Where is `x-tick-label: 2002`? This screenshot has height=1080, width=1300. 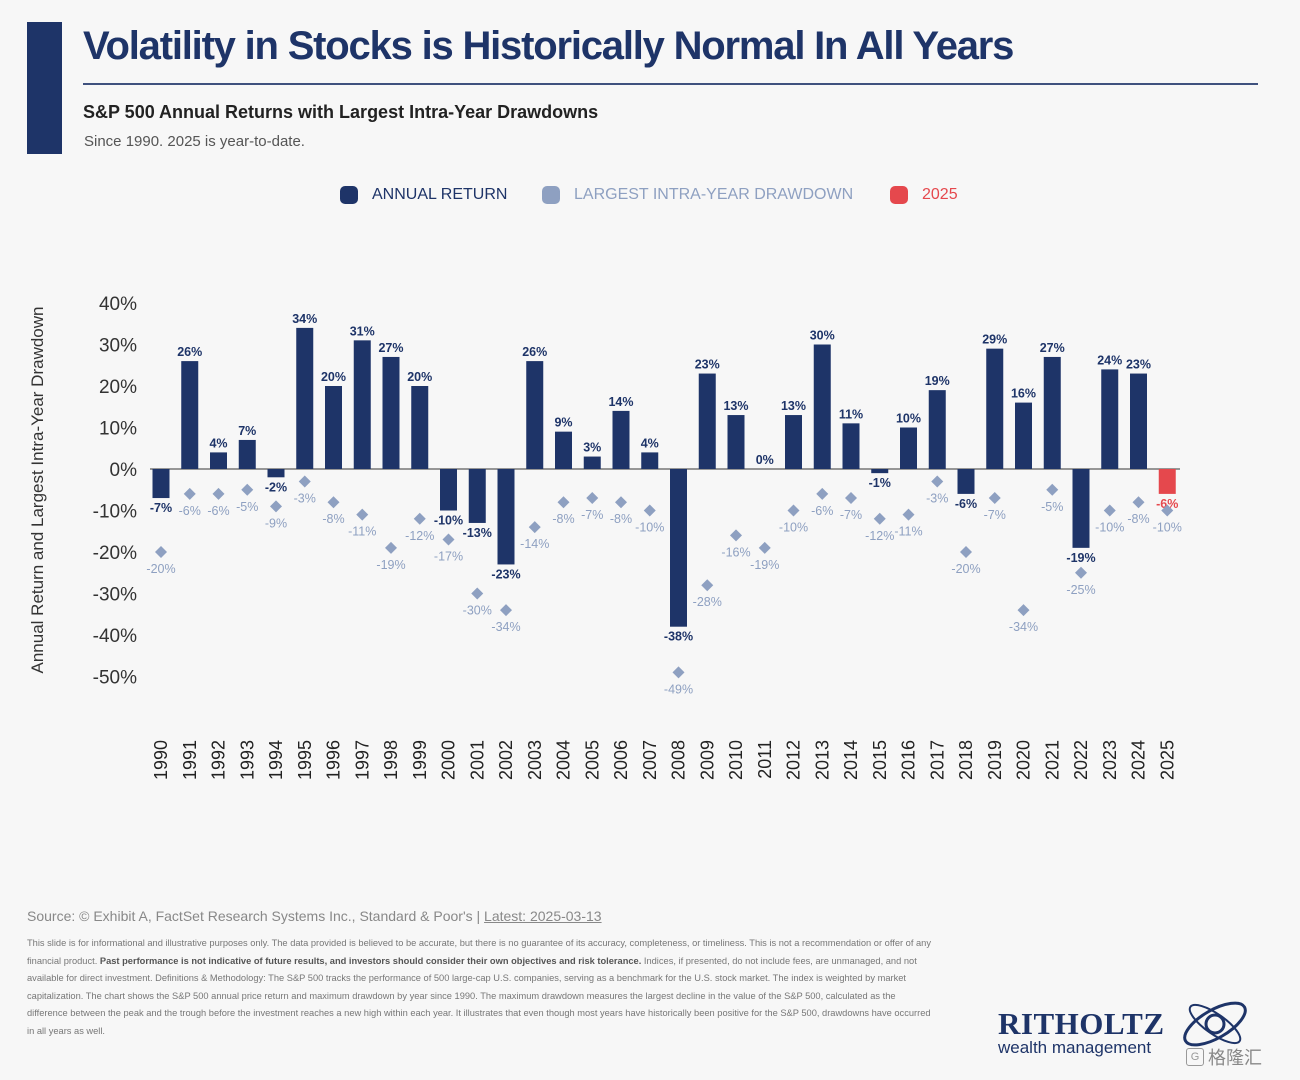 x-tick-label: 2002 is located at coordinates (506, 760).